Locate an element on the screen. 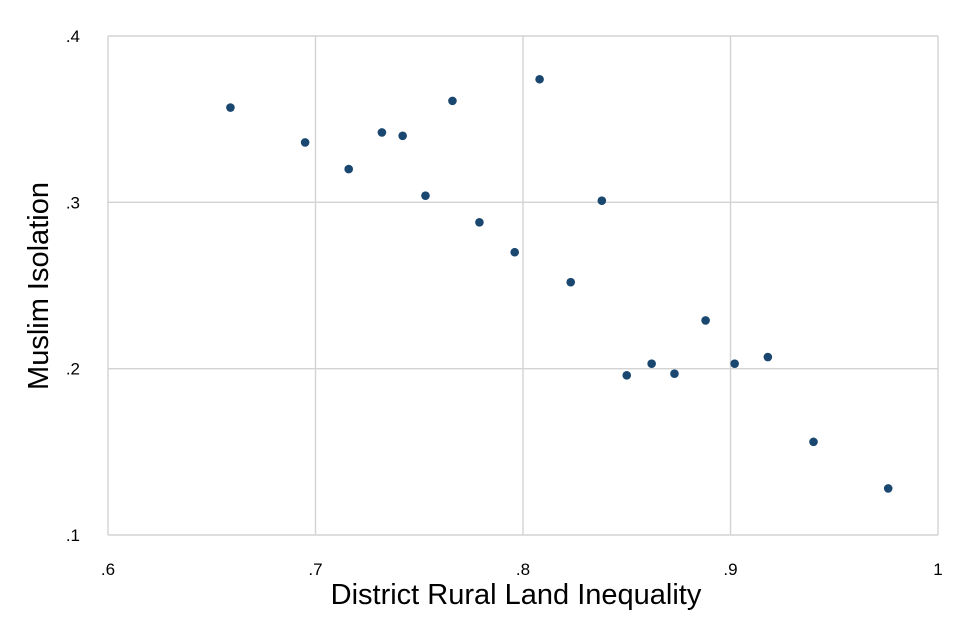  y-tick-label: .4 is located at coordinates (73, 36).